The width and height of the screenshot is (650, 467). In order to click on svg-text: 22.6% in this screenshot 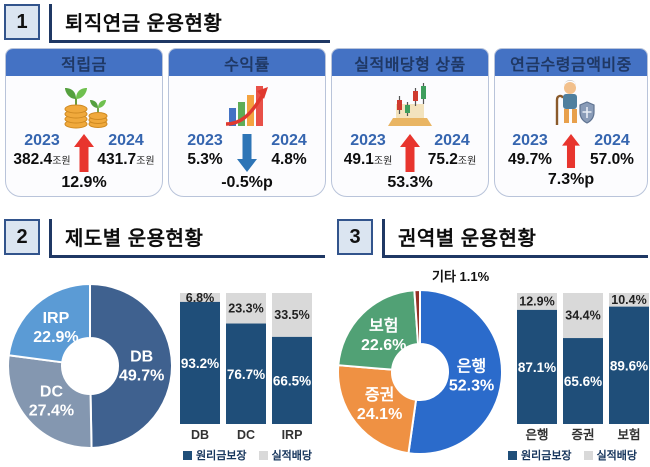, I will do `click(383, 345)`.